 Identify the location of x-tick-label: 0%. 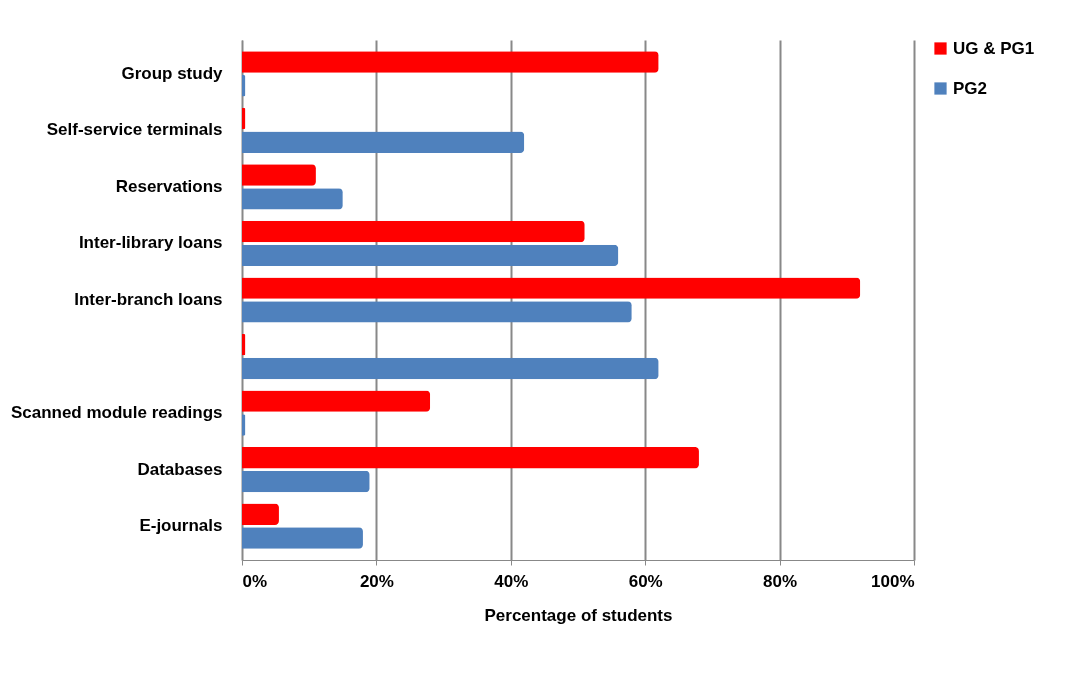
(255, 581).